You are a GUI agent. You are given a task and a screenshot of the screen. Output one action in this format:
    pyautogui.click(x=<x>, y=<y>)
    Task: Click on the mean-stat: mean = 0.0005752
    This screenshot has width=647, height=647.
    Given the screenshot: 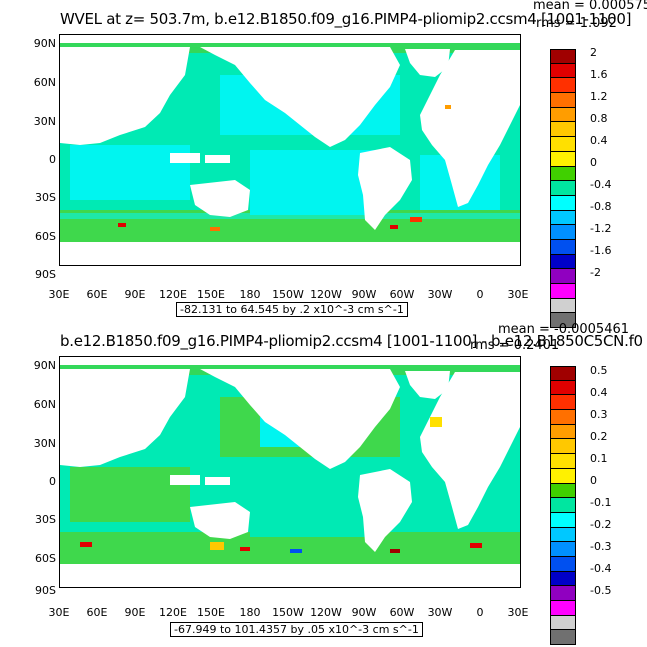 What is the action you would take?
    pyautogui.click(x=590, y=6)
    